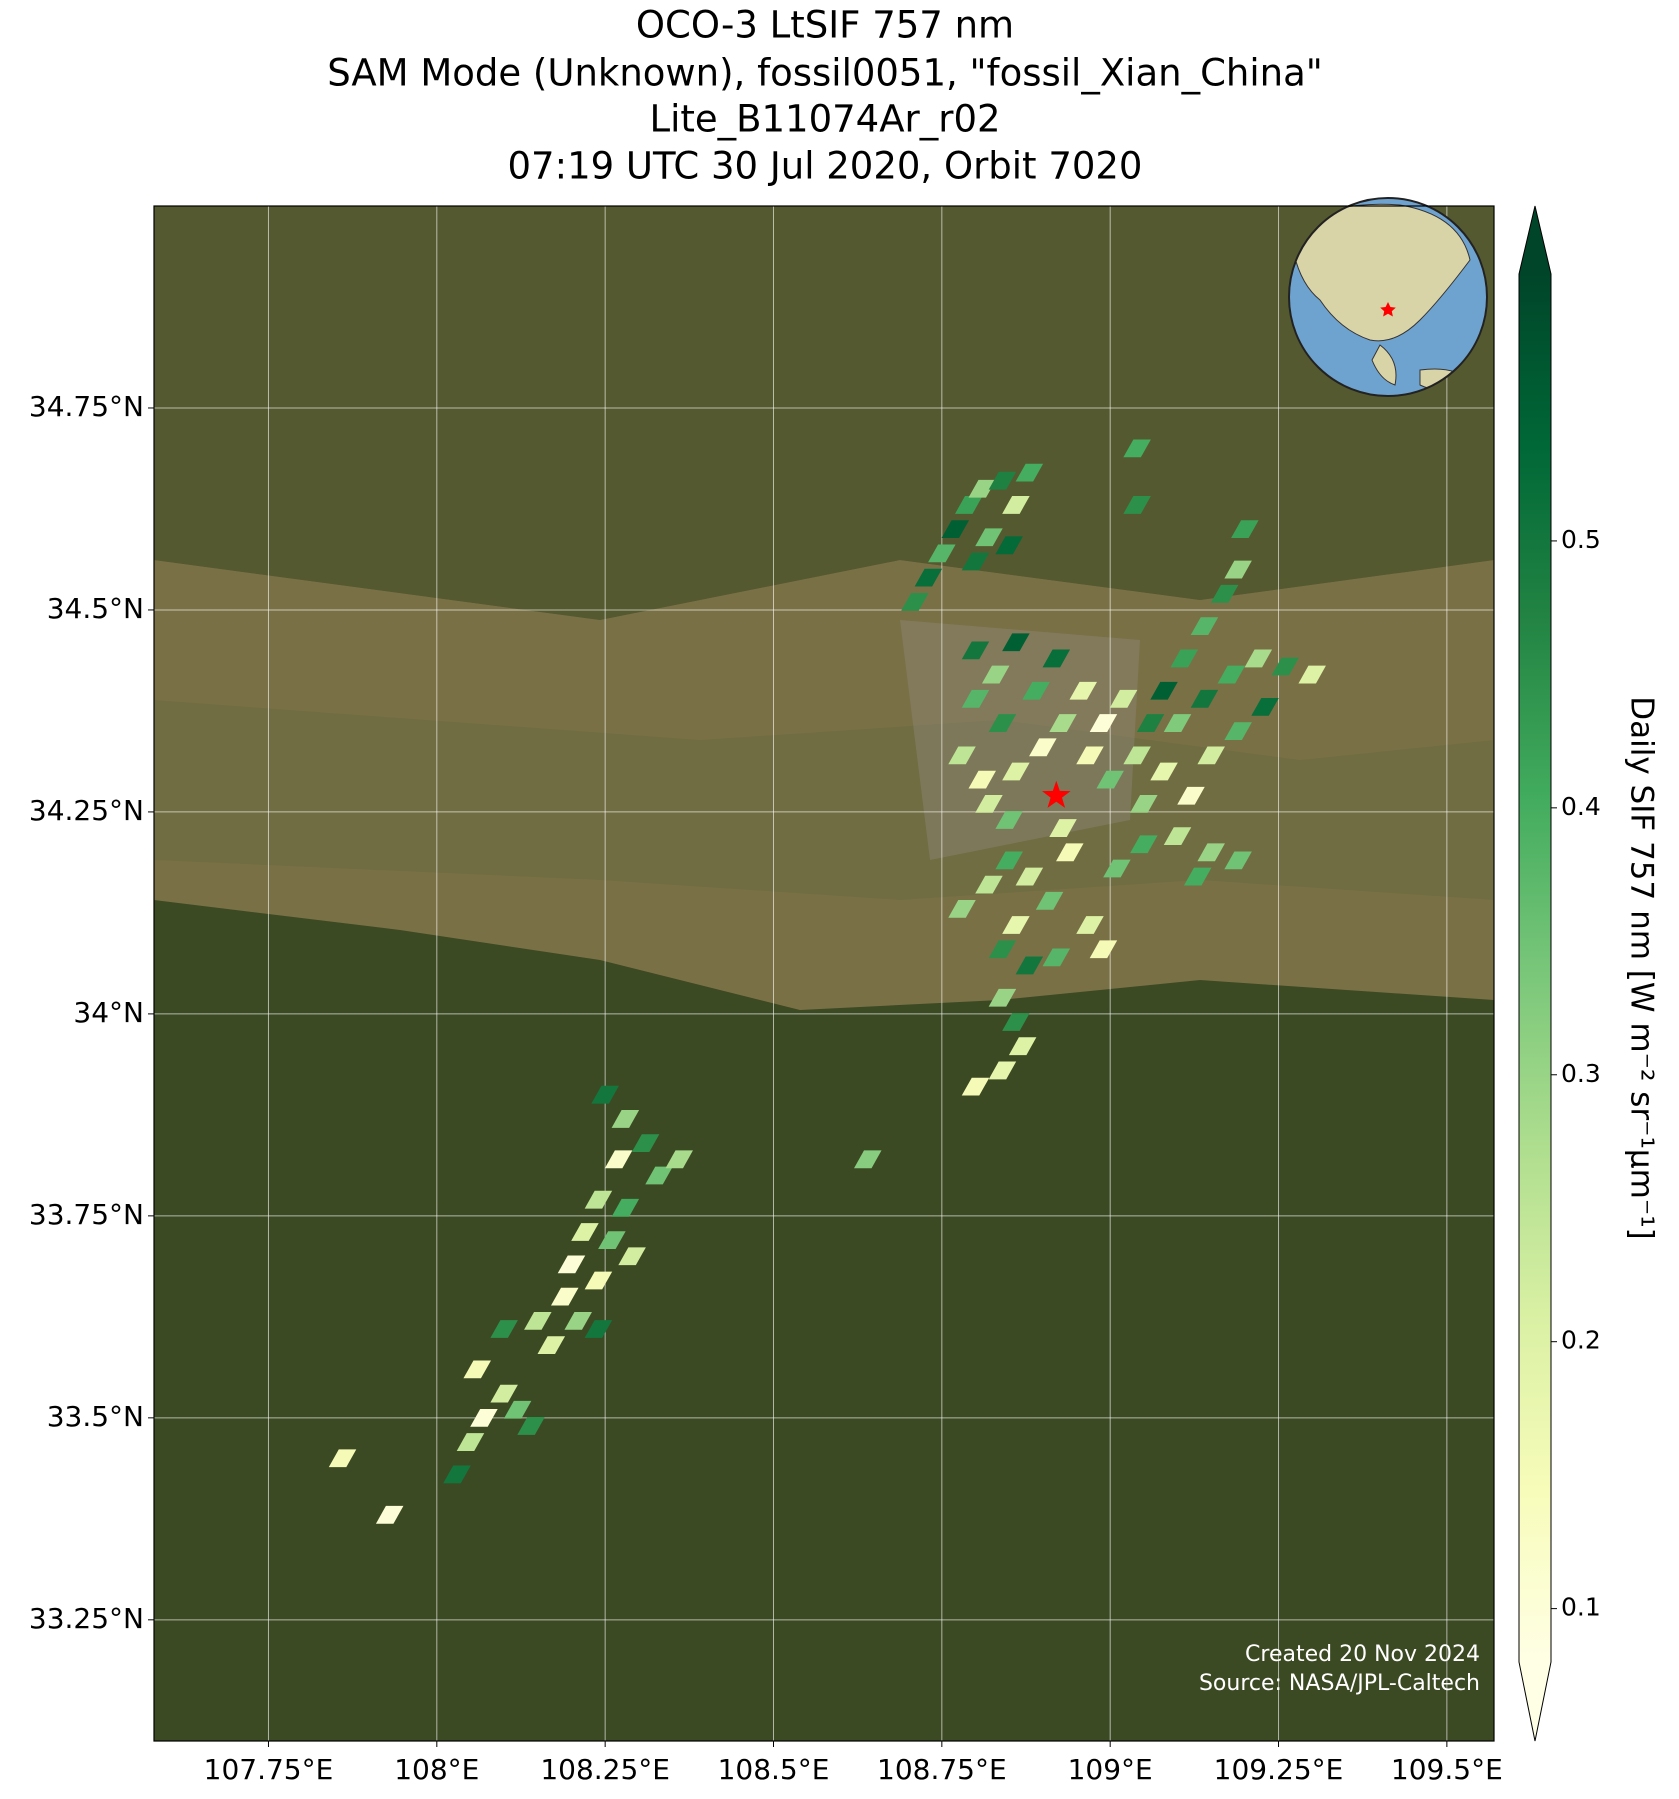 The height and width of the screenshot is (1799, 1679). Describe the element at coordinates (824, 800) in the screenshot. I see `terrain-river-valley` at that location.